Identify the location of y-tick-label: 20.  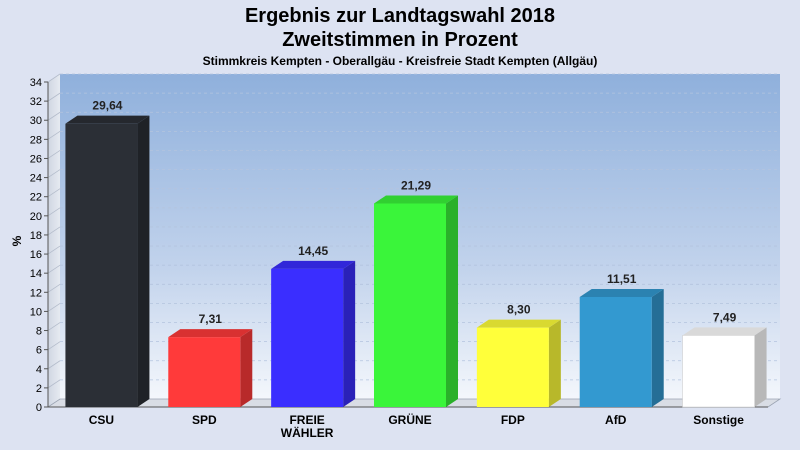
(36, 217).